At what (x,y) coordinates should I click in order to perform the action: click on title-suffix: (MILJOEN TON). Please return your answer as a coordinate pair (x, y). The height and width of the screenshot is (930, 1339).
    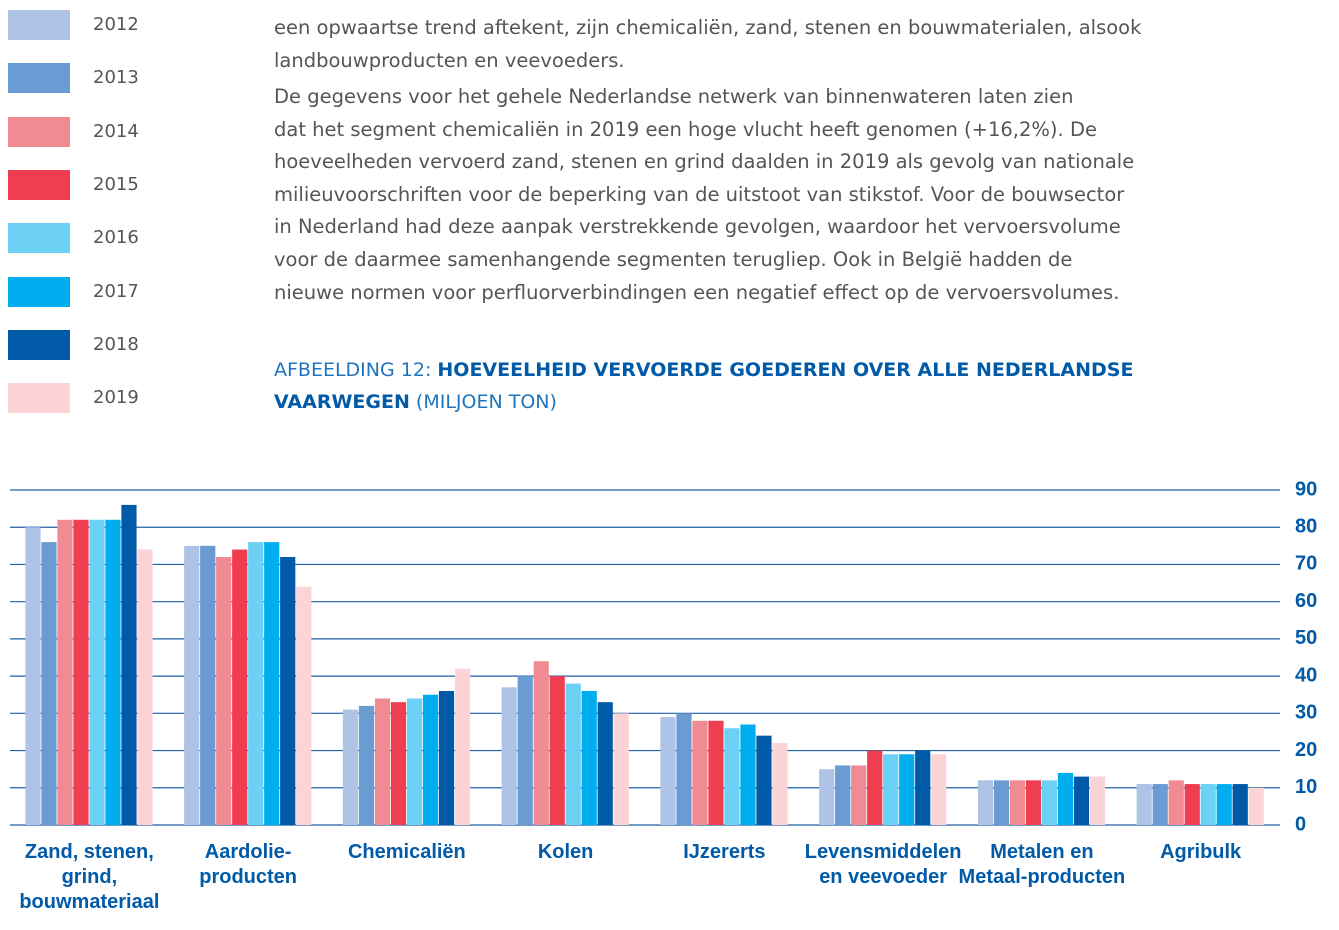
    Looking at the image, I should click on (486, 402).